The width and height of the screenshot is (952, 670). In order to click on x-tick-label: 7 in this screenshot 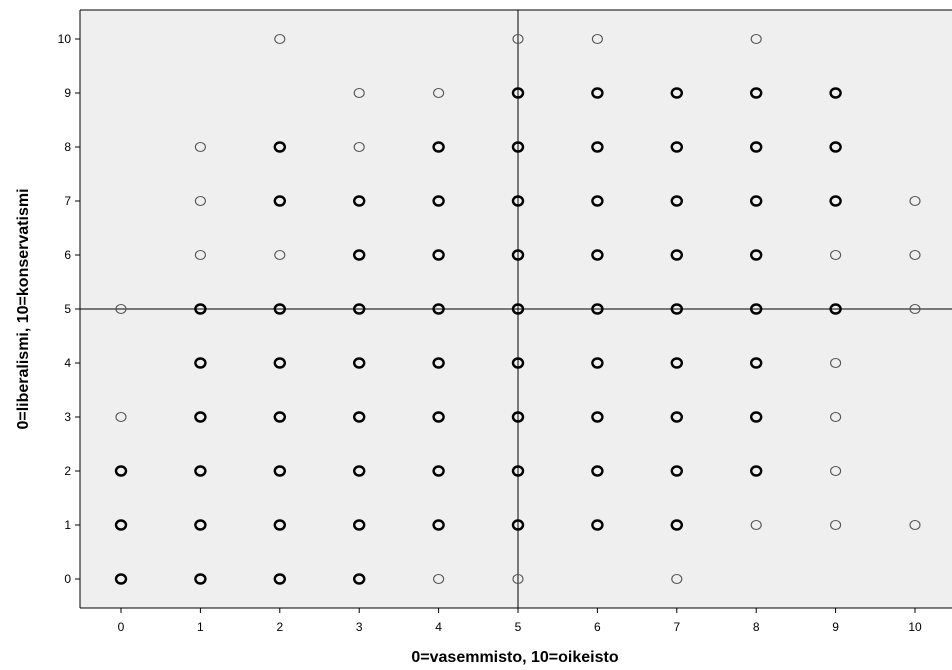, I will do `click(676, 627)`.